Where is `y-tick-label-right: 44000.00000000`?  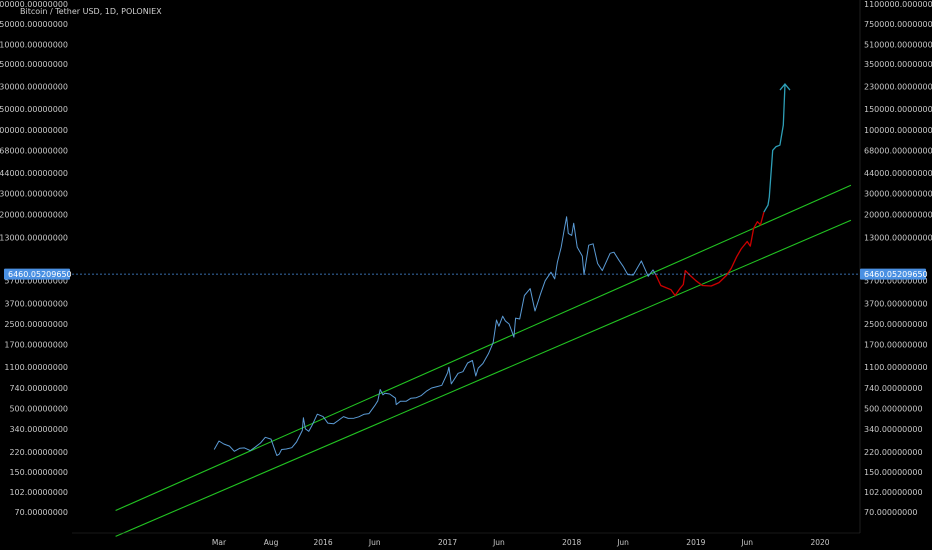 y-tick-label-right: 44000.00000000 is located at coordinates (898, 173).